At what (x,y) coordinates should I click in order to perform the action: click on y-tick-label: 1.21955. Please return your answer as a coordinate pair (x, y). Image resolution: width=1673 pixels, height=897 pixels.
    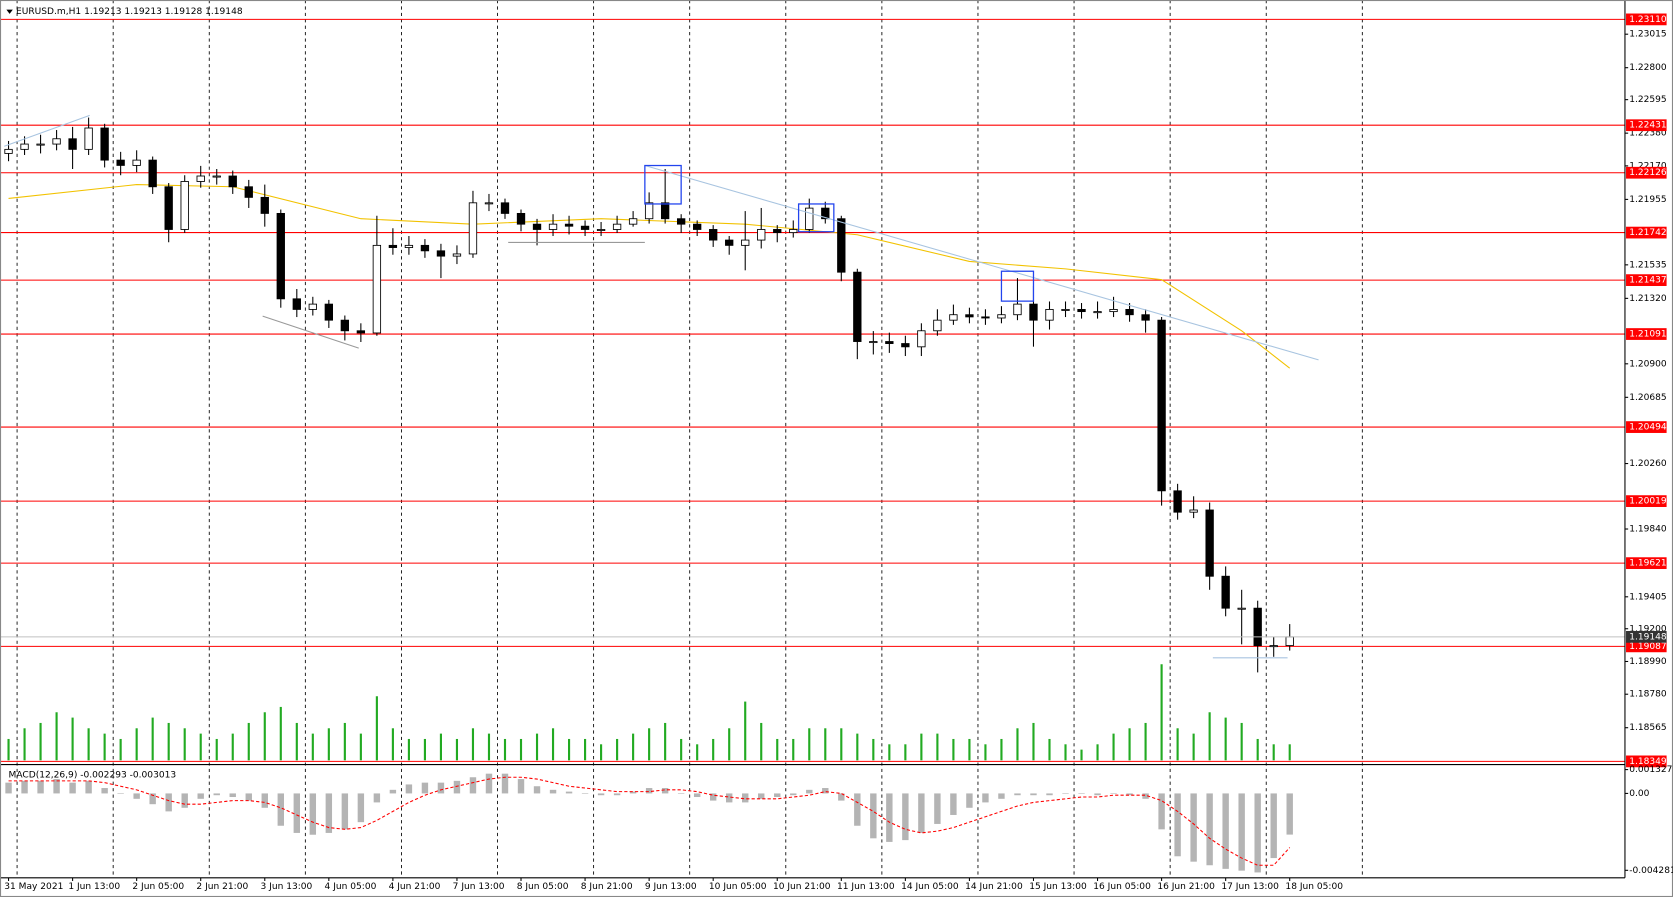
    Looking at the image, I should click on (1647, 200).